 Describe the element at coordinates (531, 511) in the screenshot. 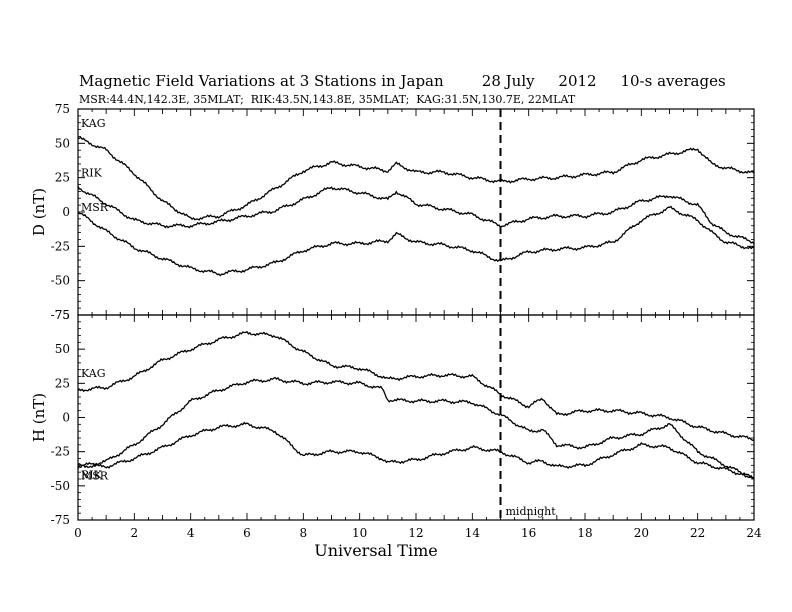

I see `midnight-label: midnight` at that location.